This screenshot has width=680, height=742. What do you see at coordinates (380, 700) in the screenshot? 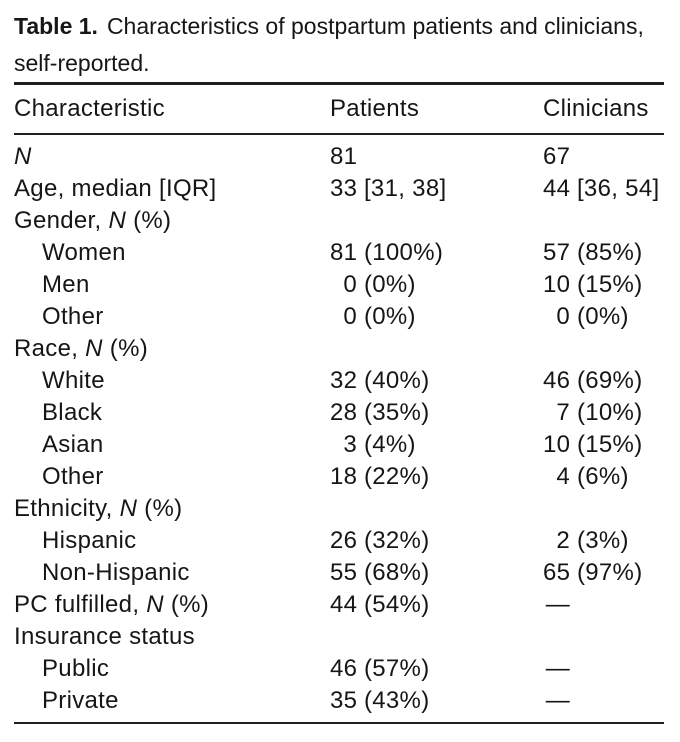
I see `patients-value: 35 (43%)` at bounding box center [380, 700].